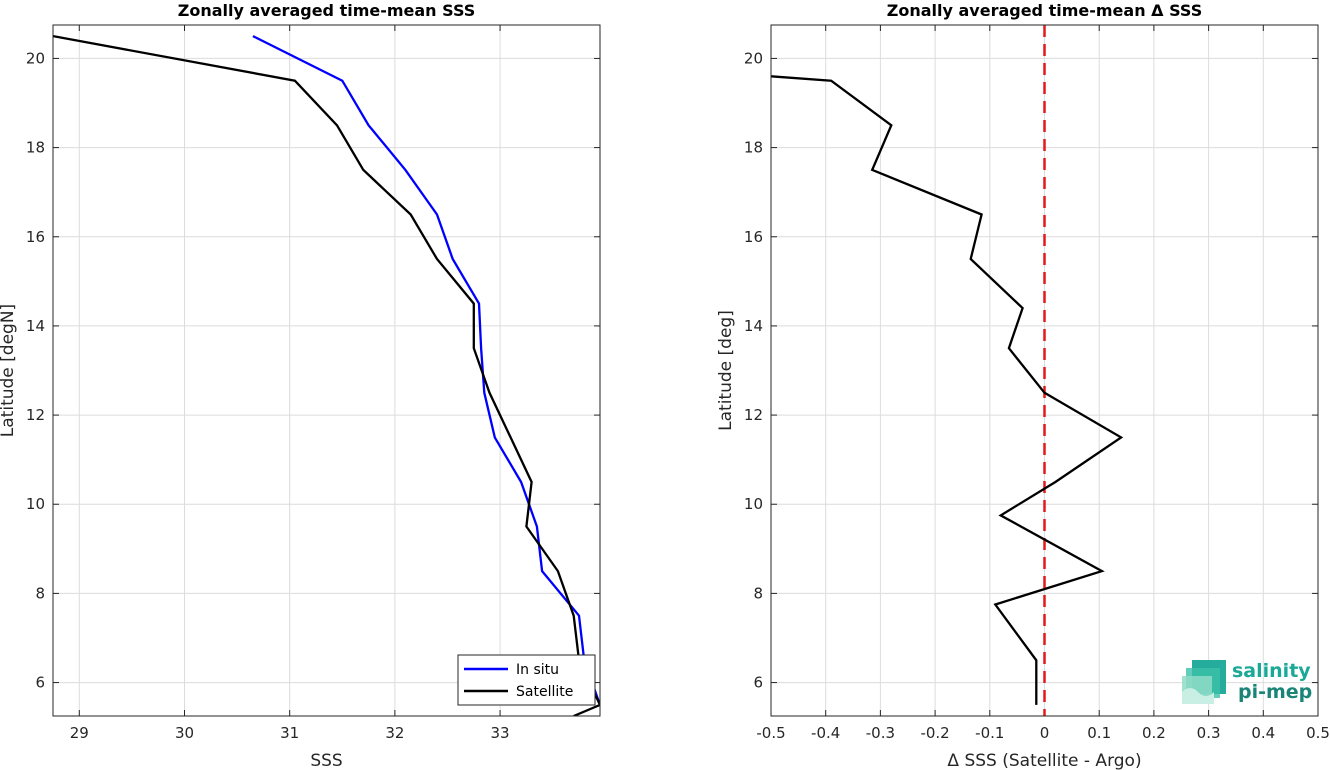  I want to click on delta-sss-xtick-label: 0.2, so click(1154, 733).